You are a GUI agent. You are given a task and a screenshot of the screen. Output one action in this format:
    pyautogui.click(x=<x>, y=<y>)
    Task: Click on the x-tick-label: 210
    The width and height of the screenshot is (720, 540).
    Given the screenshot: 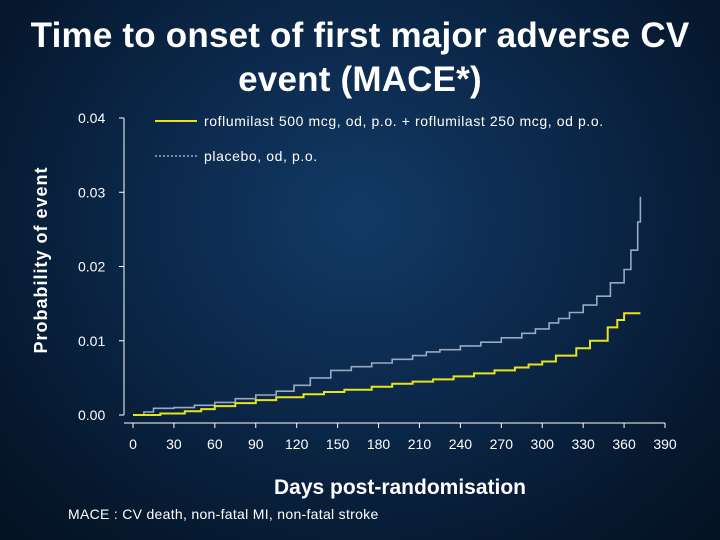 What is the action you would take?
    pyautogui.click(x=420, y=444)
    